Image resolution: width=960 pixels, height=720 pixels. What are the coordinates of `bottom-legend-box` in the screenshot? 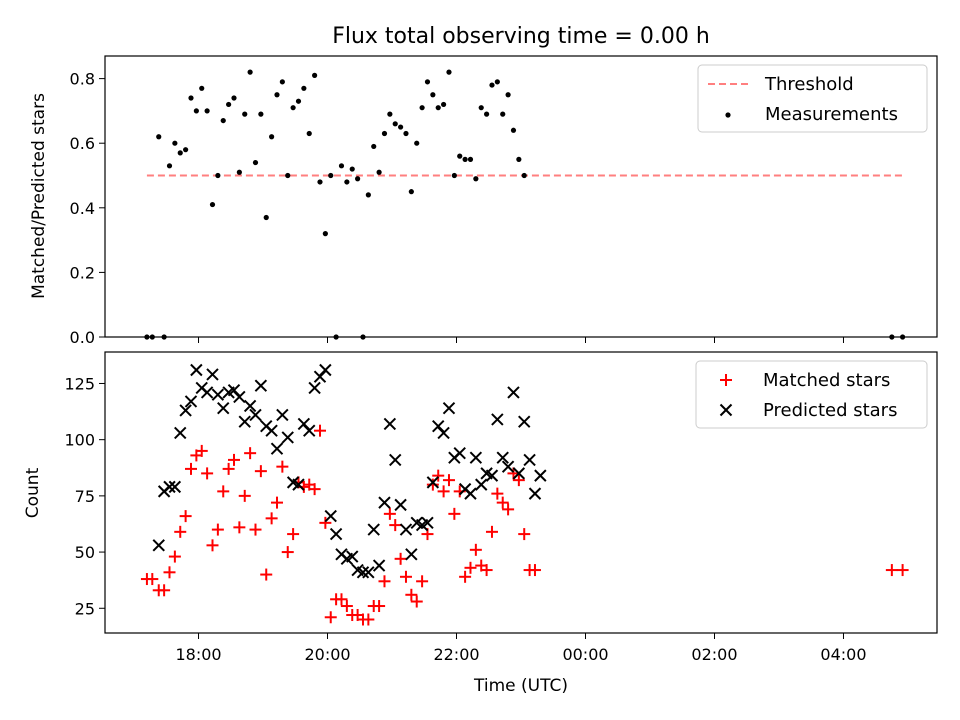 It's located at (811, 394).